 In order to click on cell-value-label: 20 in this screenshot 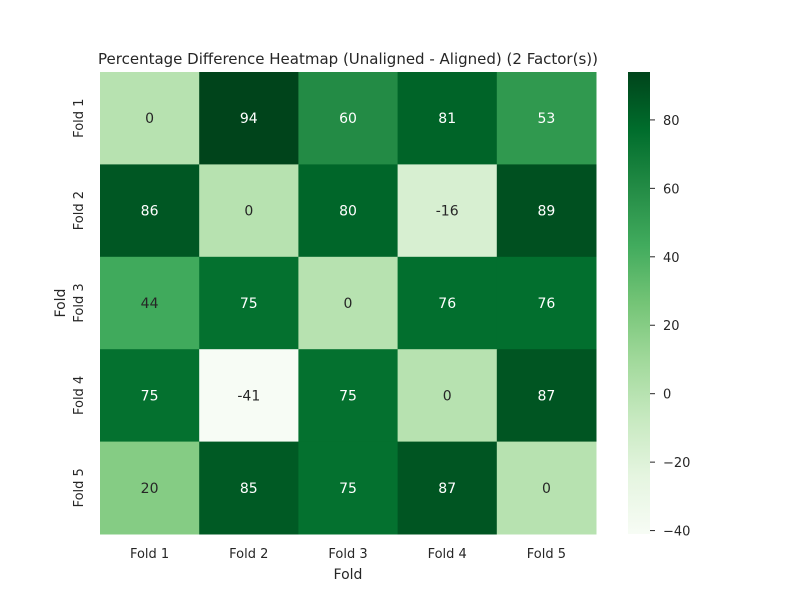, I will do `click(150, 489)`.